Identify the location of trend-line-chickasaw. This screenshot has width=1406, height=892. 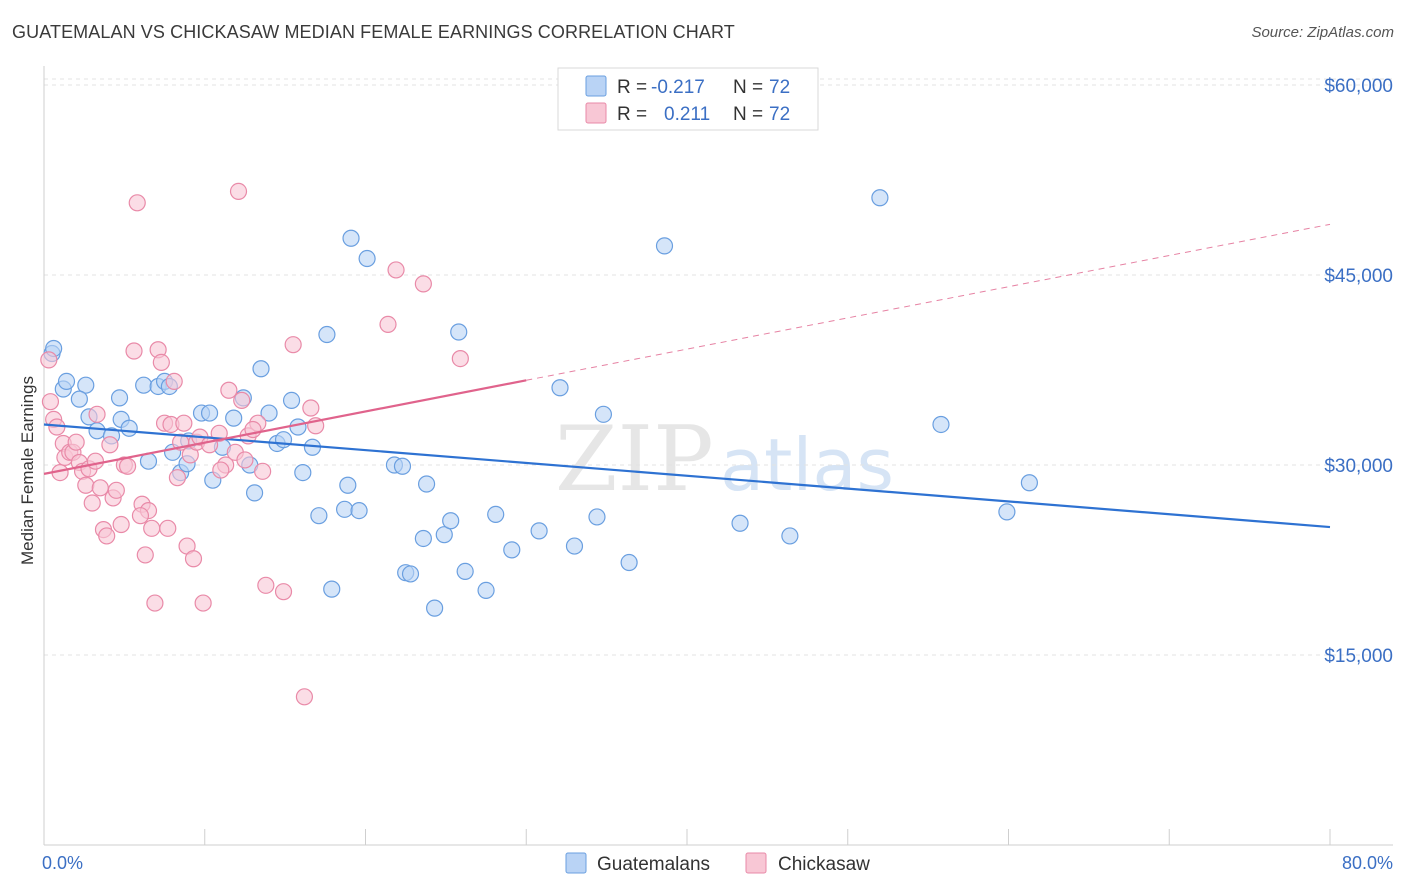
(285, 427).